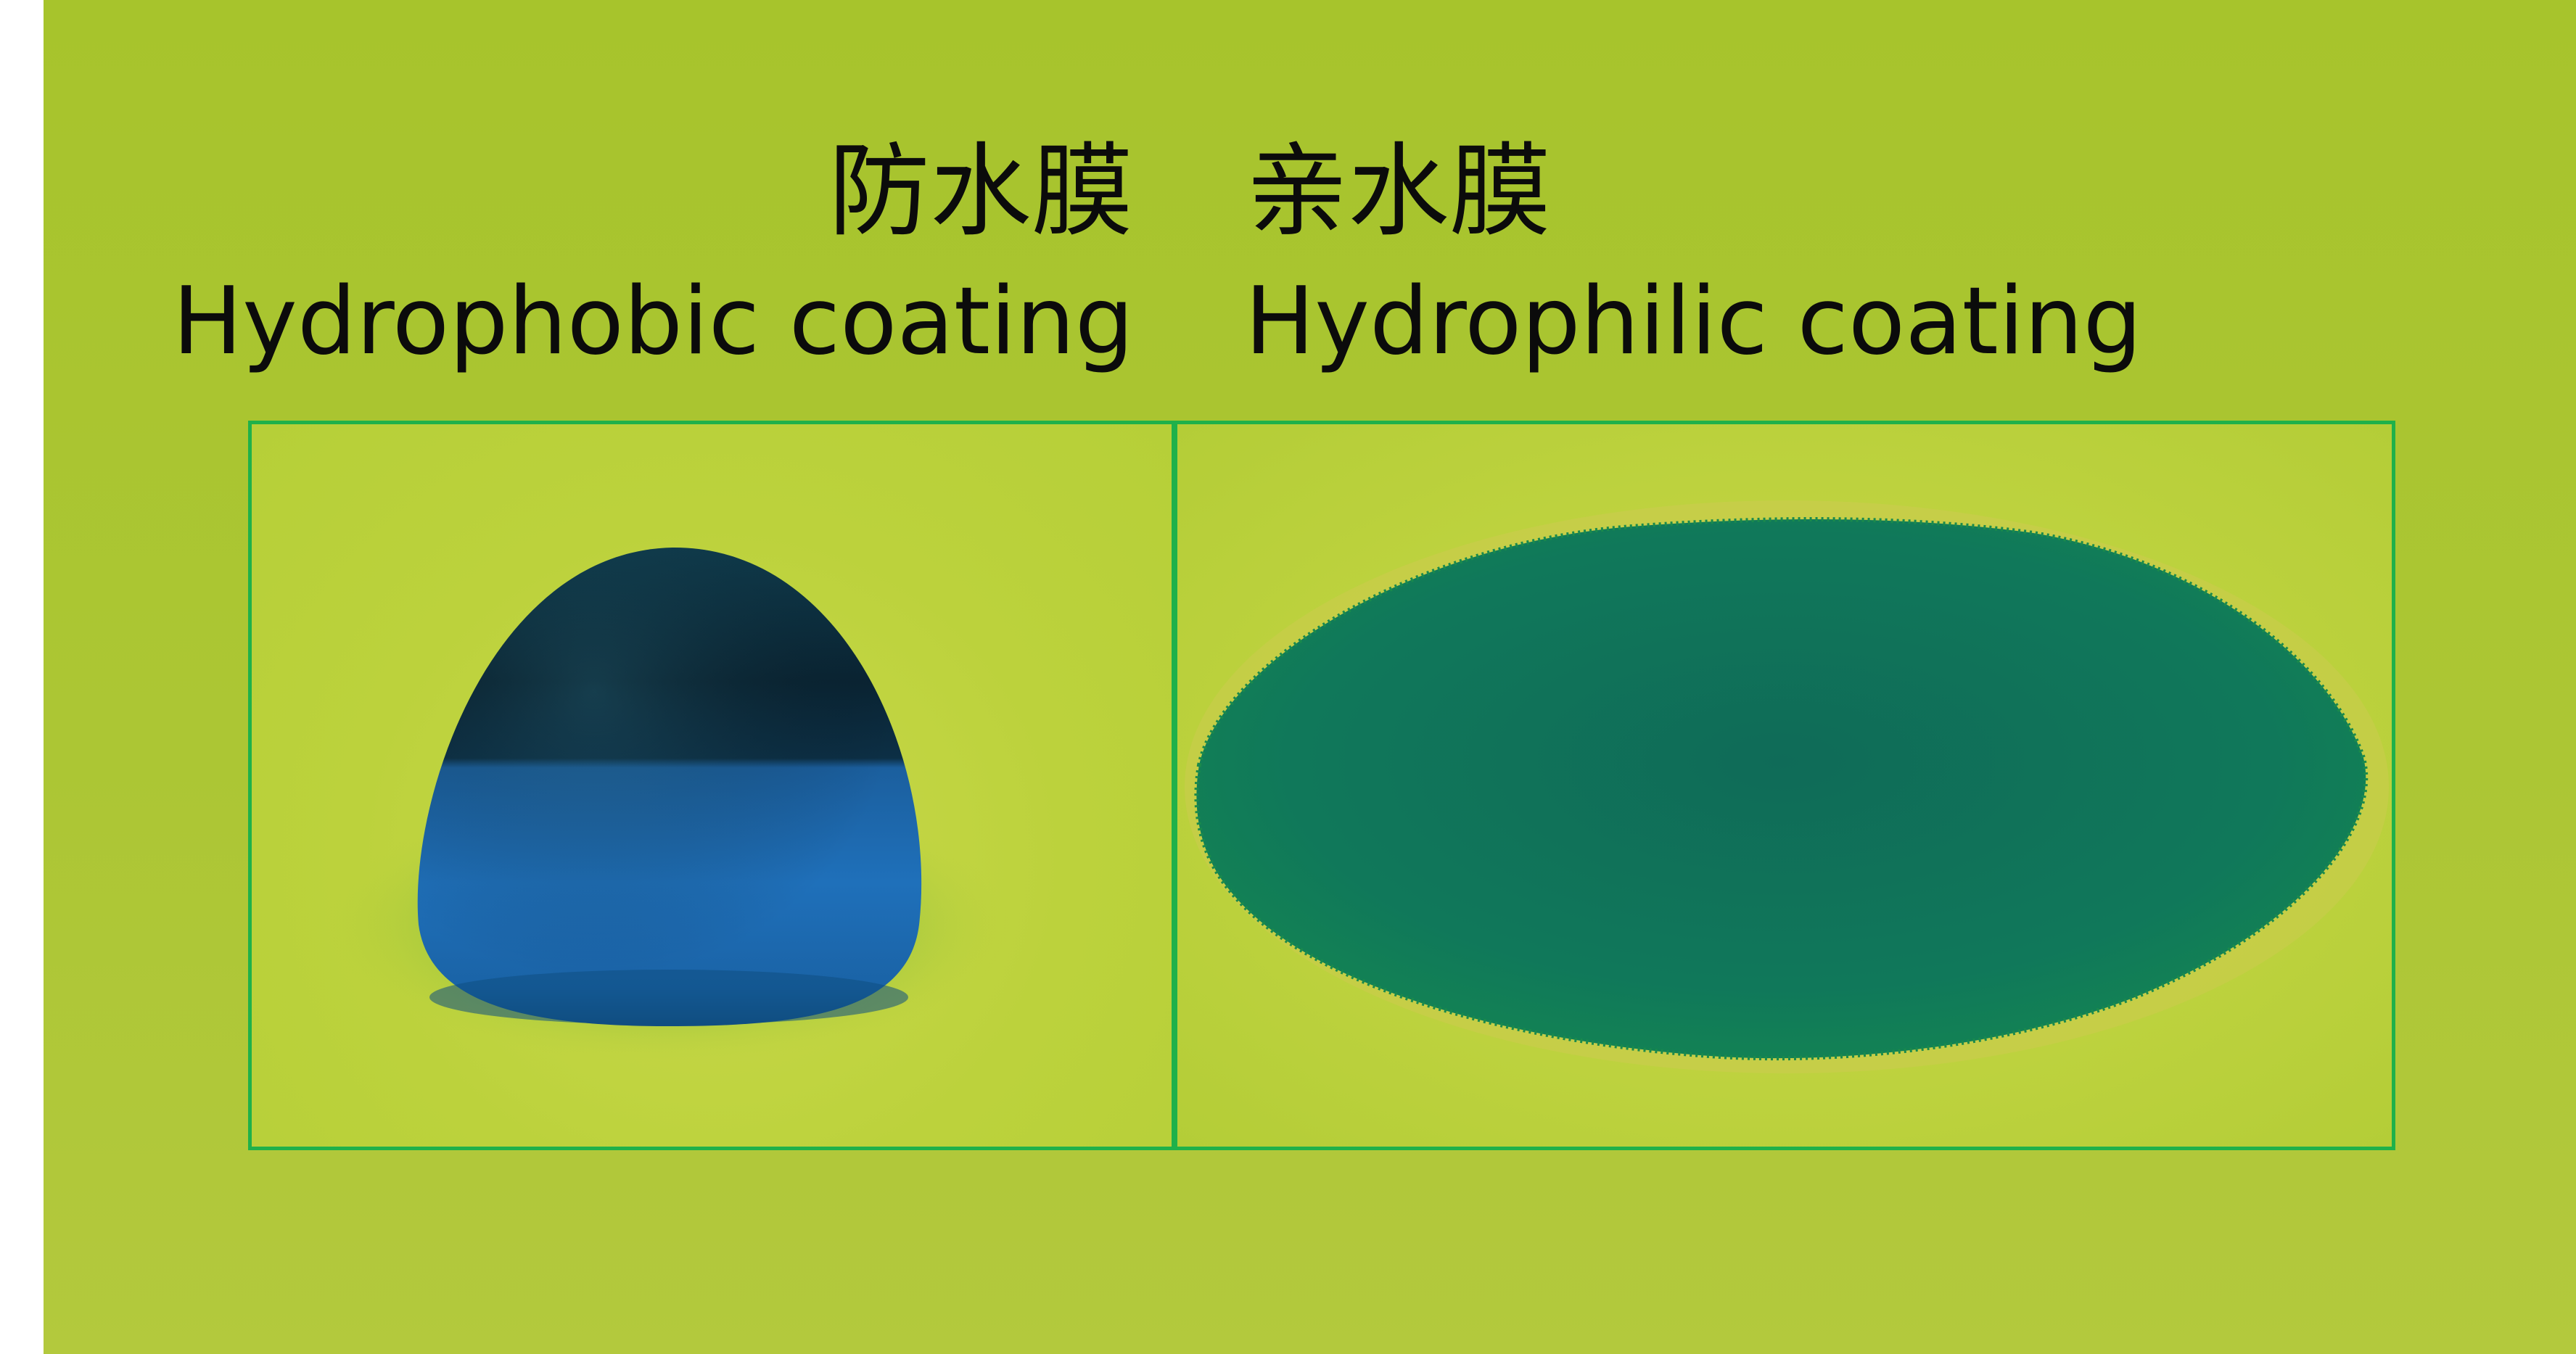 The image size is (2576, 1354). I want to click on hydrophilic-label-english: Hydrophilic coating, so click(1693, 322).